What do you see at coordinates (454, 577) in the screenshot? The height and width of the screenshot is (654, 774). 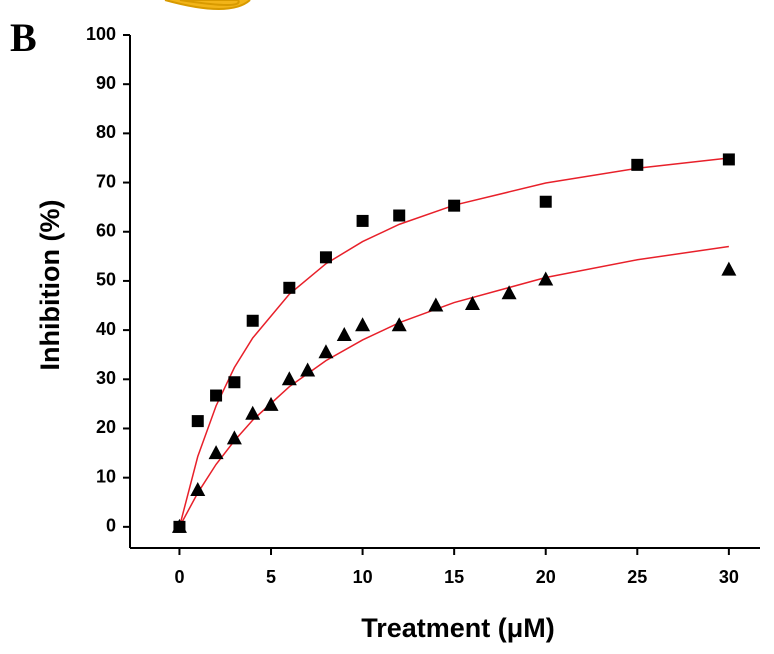 I see `x-tick-label: 15` at bounding box center [454, 577].